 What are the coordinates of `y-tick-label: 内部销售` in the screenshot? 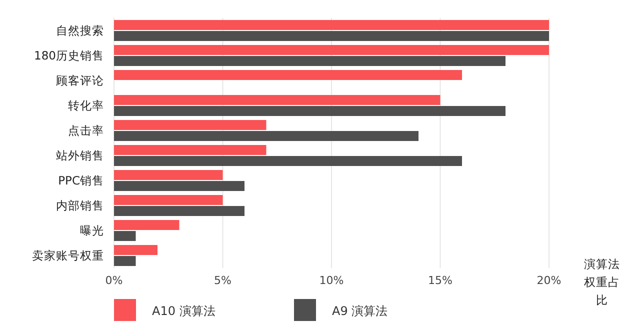 It's located at (80, 205).